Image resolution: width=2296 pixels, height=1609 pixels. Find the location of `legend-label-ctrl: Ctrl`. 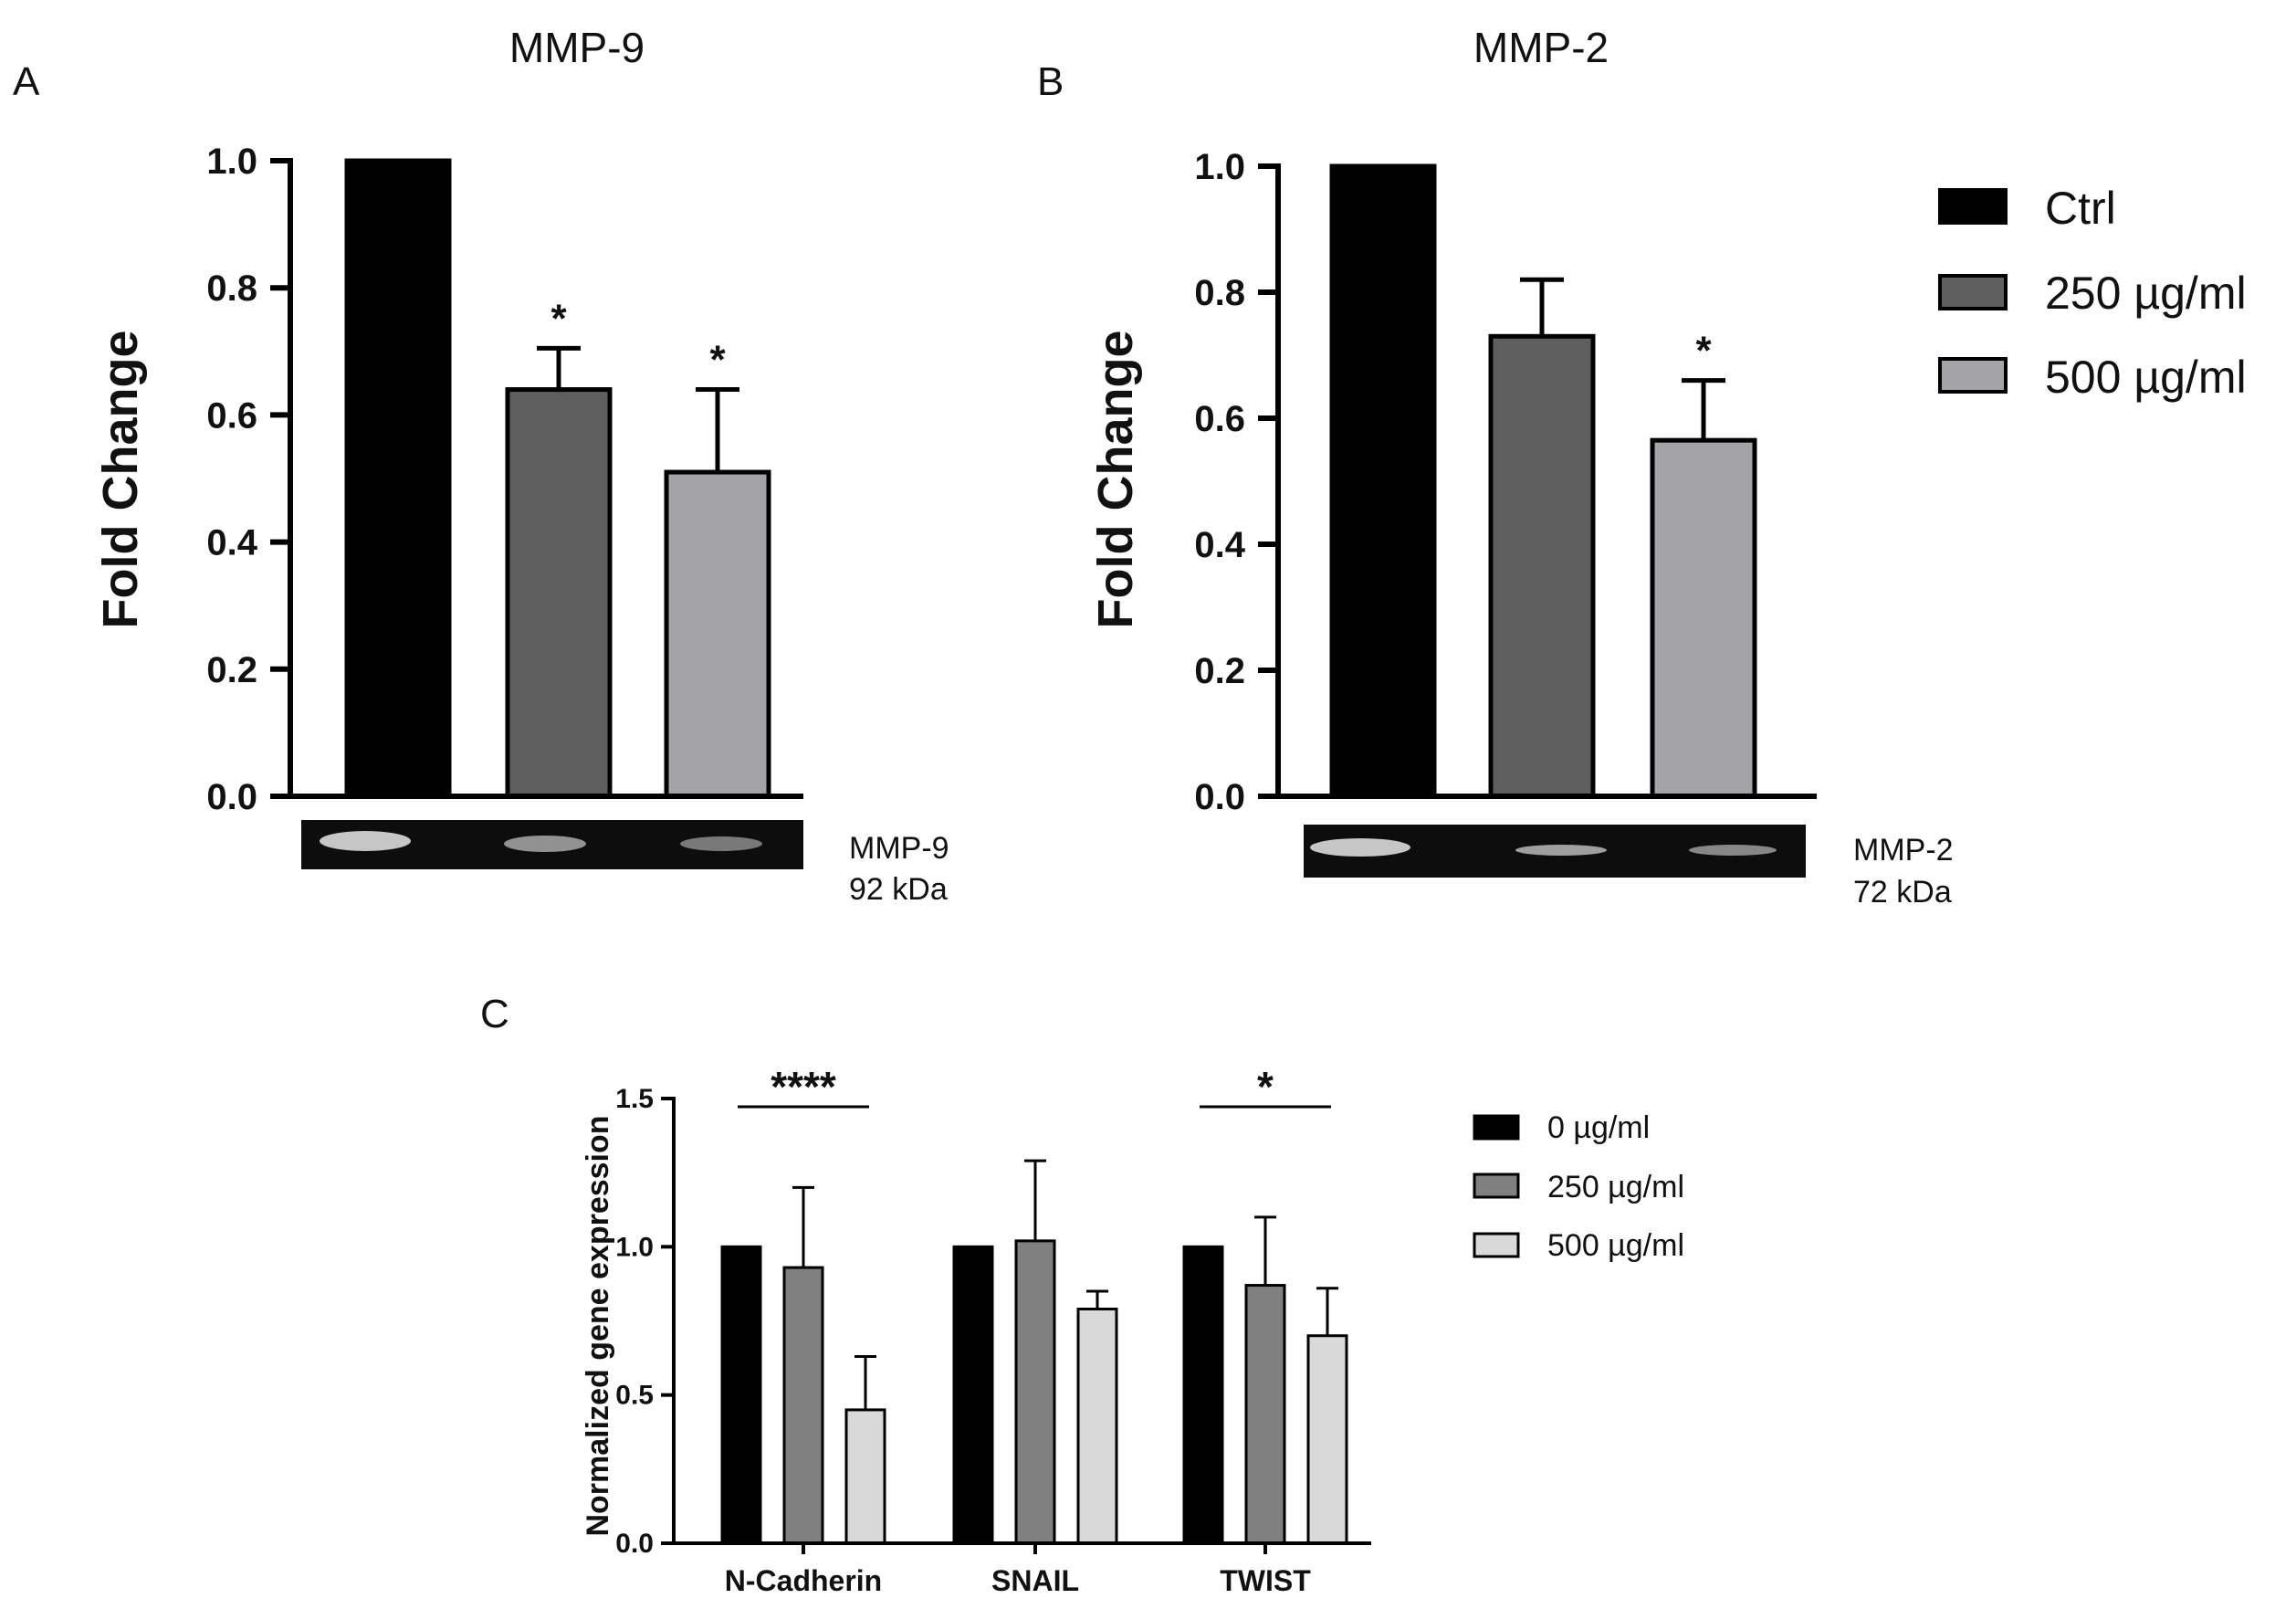

legend-label-ctrl: Ctrl is located at coordinates (2080, 208).